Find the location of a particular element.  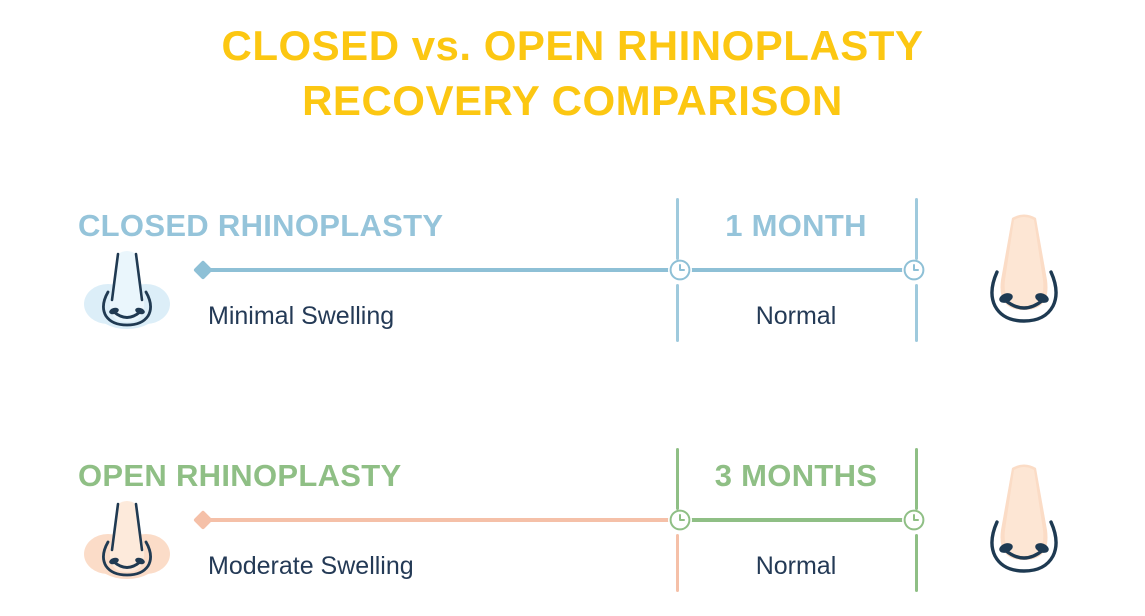

caption-start-open: Moderate Swelling is located at coordinates (311, 566).